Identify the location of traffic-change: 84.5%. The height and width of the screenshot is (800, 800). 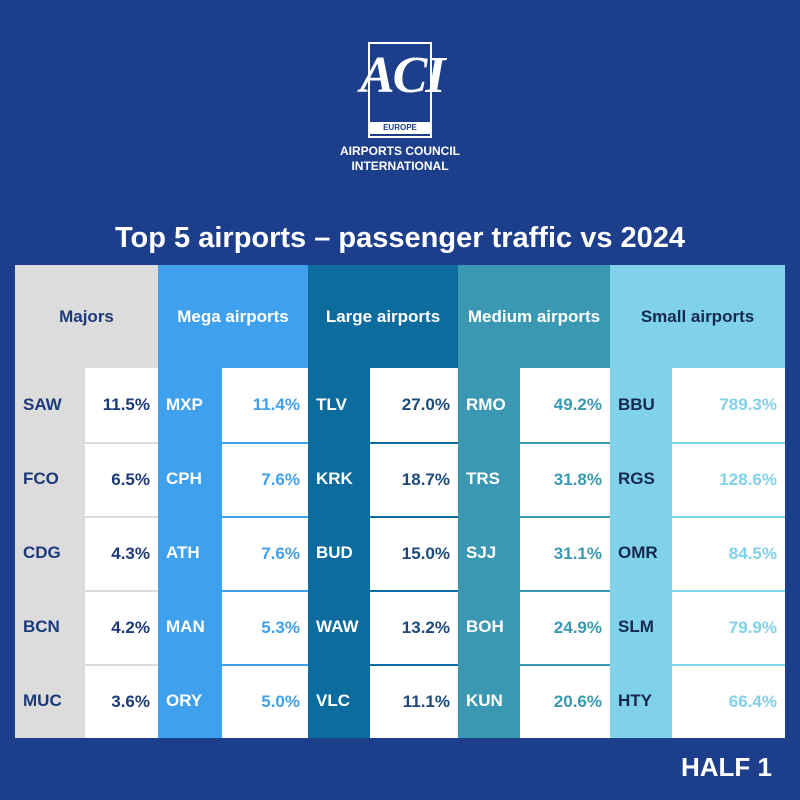
(728, 554).